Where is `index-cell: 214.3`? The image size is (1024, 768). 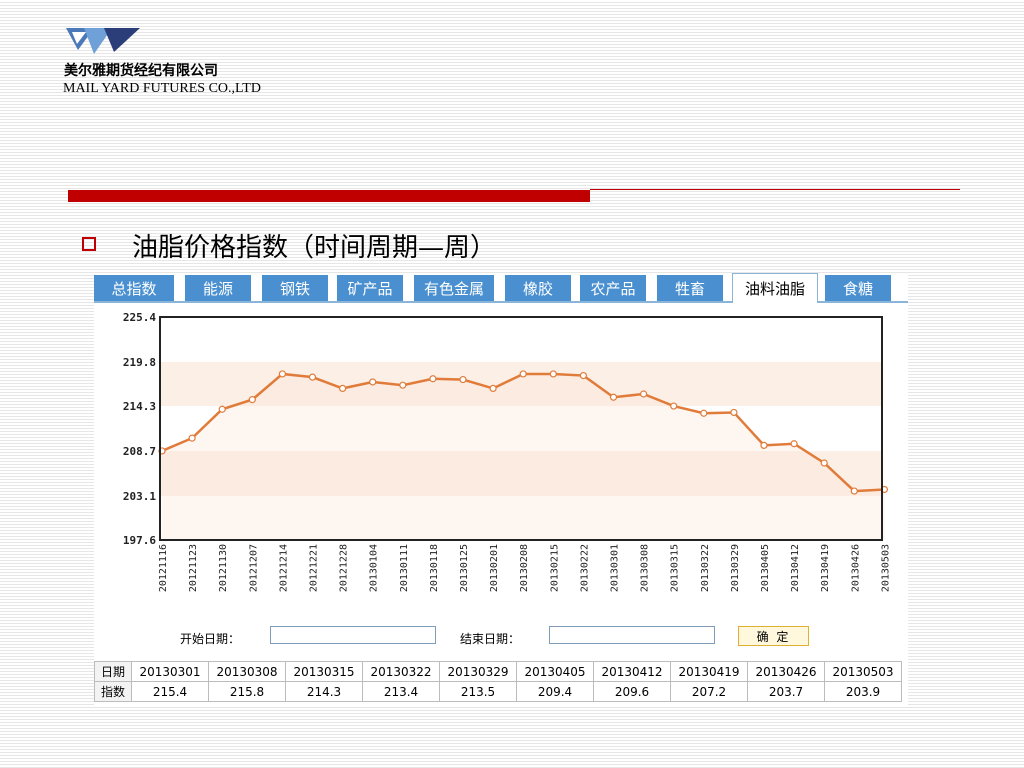
index-cell: 214.3 is located at coordinates (324, 691).